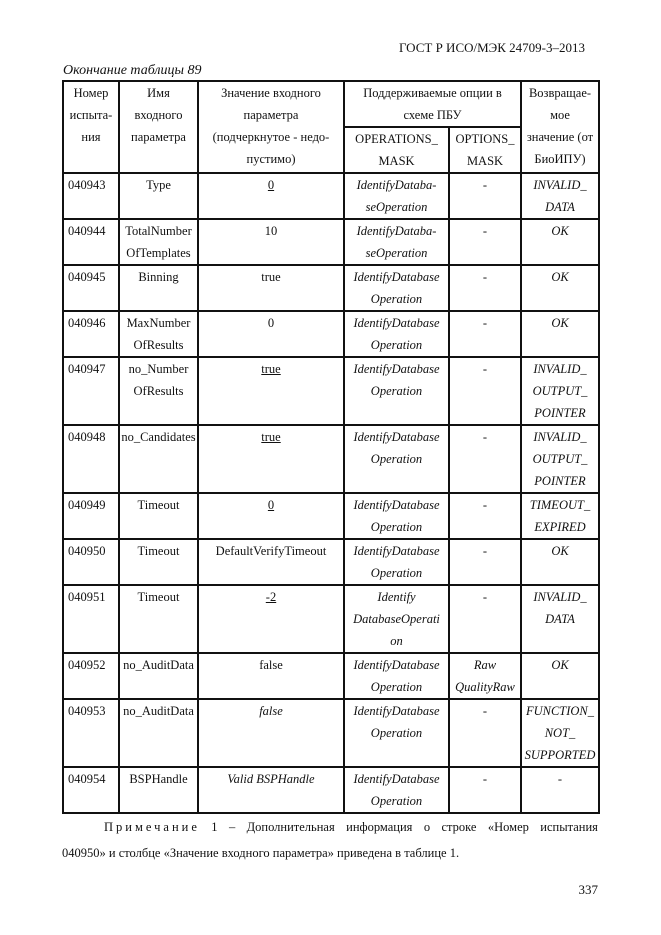 The image size is (661, 935). Describe the element at coordinates (132, 70) in the screenshot. I see `table-caption: Окончание таблицы 89` at that location.